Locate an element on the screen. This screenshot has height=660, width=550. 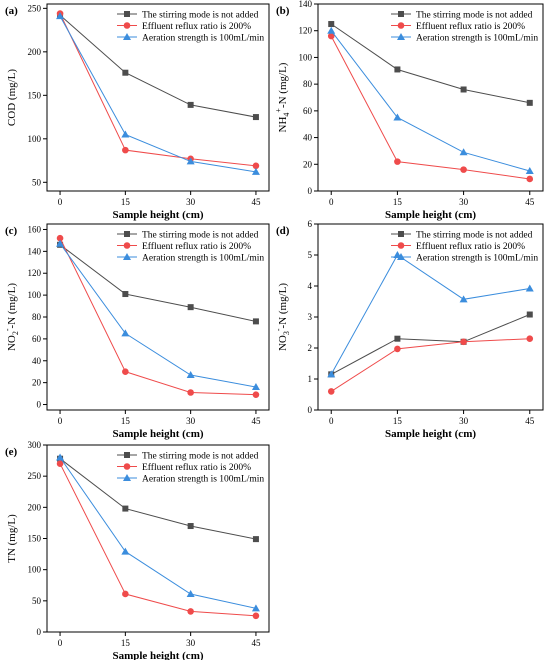
y-tick-label: 160 is located at coordinates (35, 229).